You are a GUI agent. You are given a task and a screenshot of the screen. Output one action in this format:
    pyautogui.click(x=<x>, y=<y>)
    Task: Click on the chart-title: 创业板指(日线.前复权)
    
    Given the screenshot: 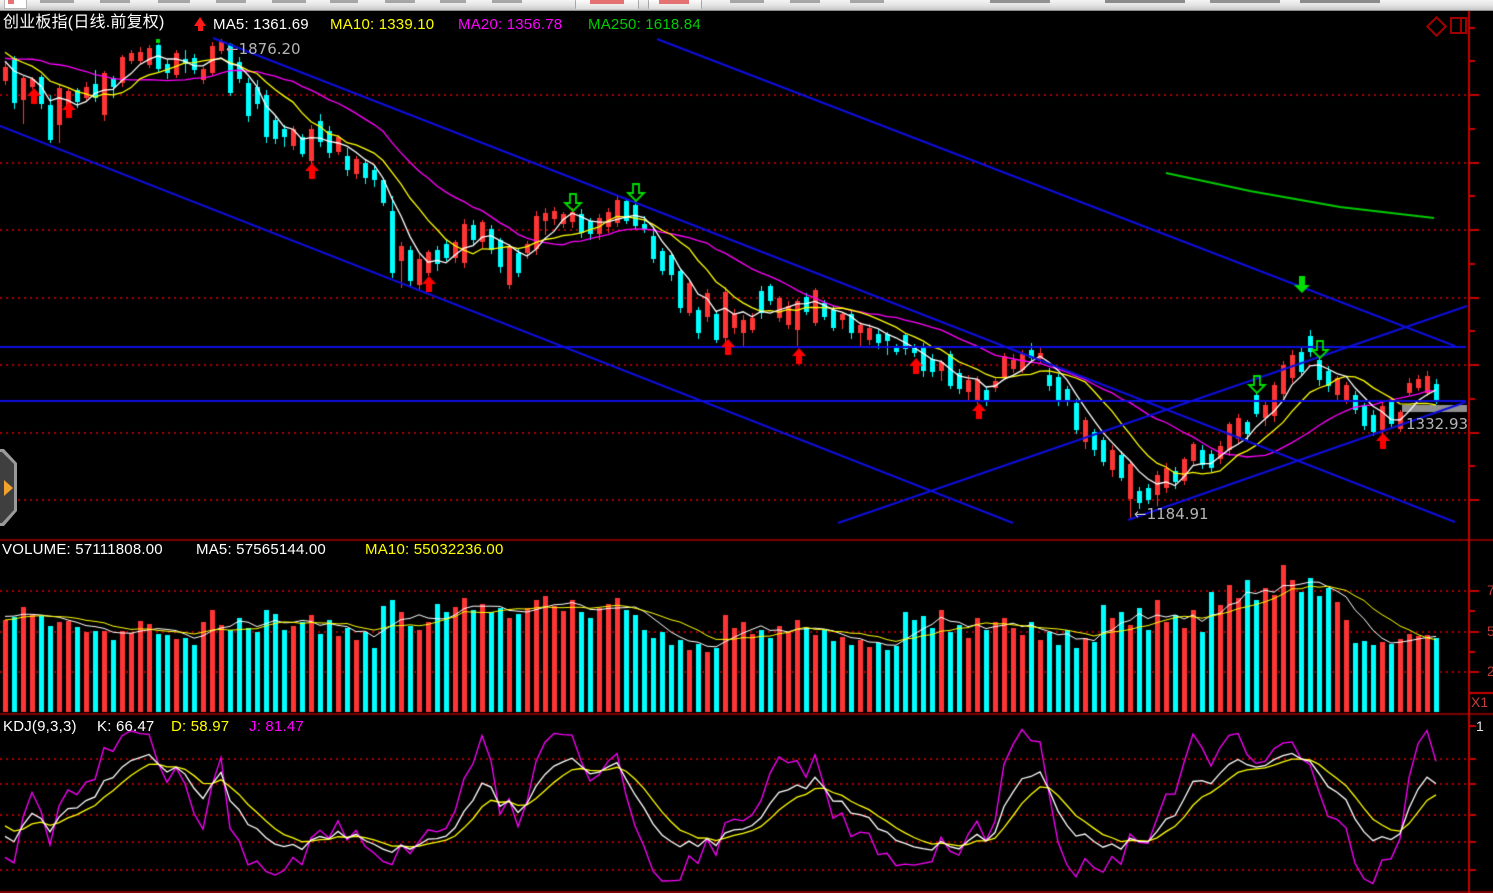 What is the action you would take?
    pyautogui.click(x=84, y=22)
    